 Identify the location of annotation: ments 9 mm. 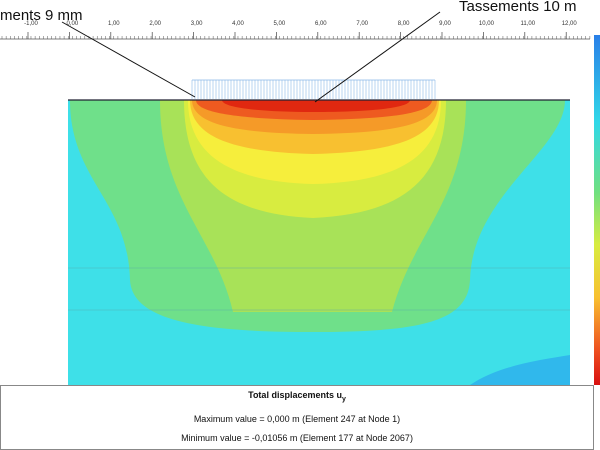
(41, 15).